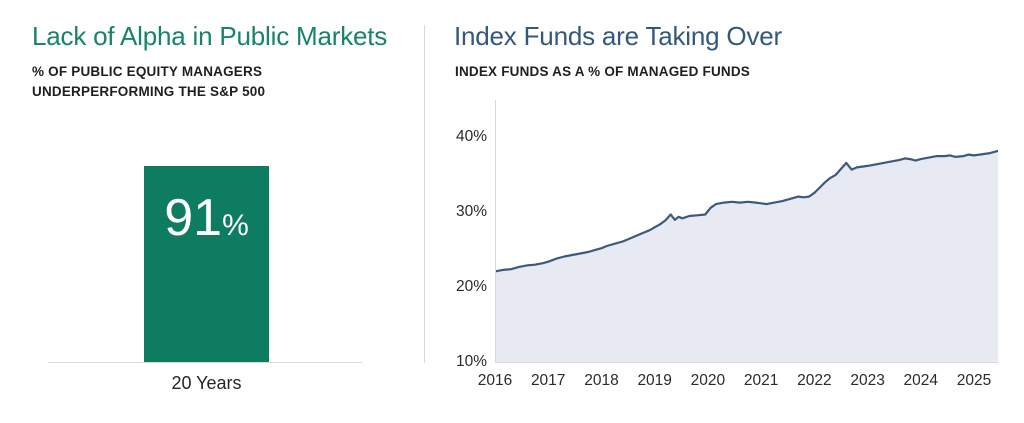 The height and width of the screenshot is (423, 1024). I want to click on bar-chart-baseline, so click(205, 362).